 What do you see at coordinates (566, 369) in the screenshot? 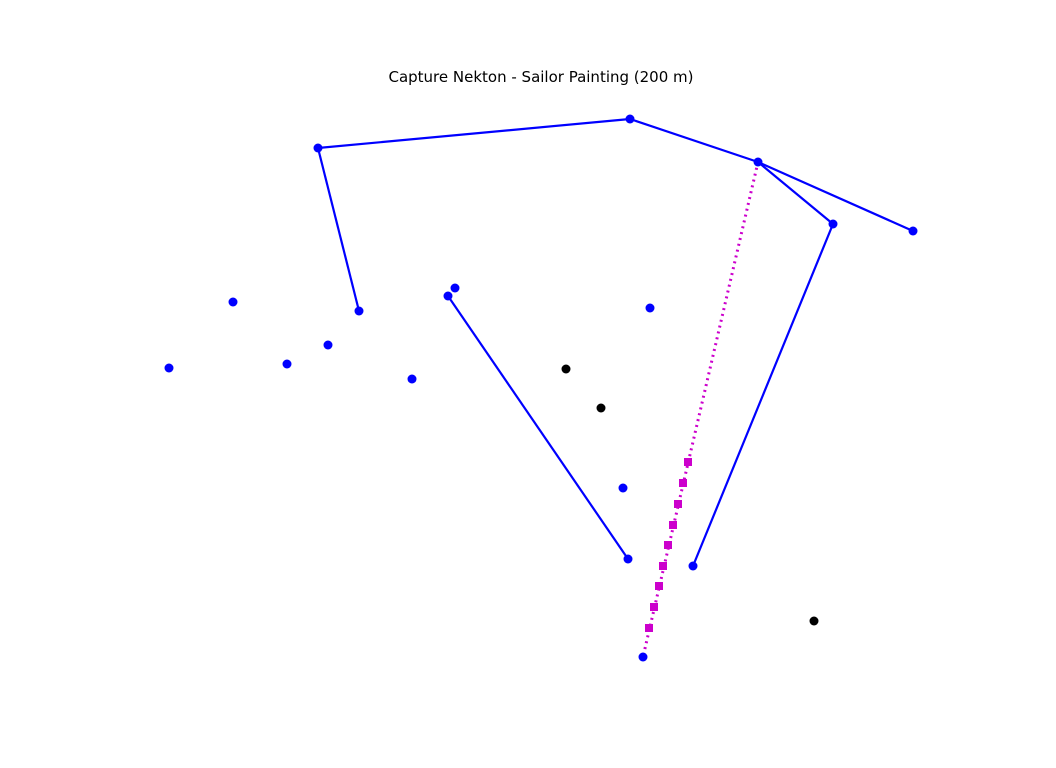
I see `black-point-s` at bounding box center [566, 369].